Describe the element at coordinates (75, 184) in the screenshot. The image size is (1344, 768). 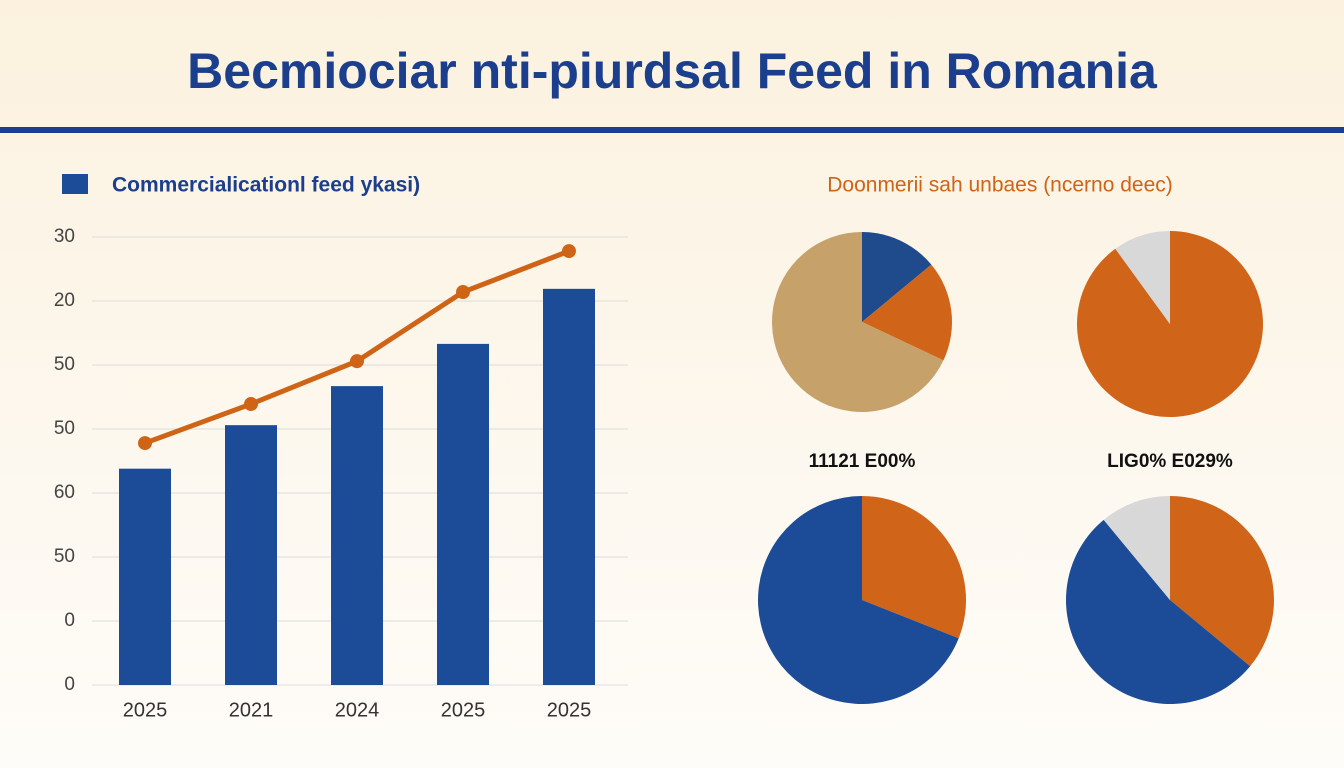
I see `legend-swatch` at that location.